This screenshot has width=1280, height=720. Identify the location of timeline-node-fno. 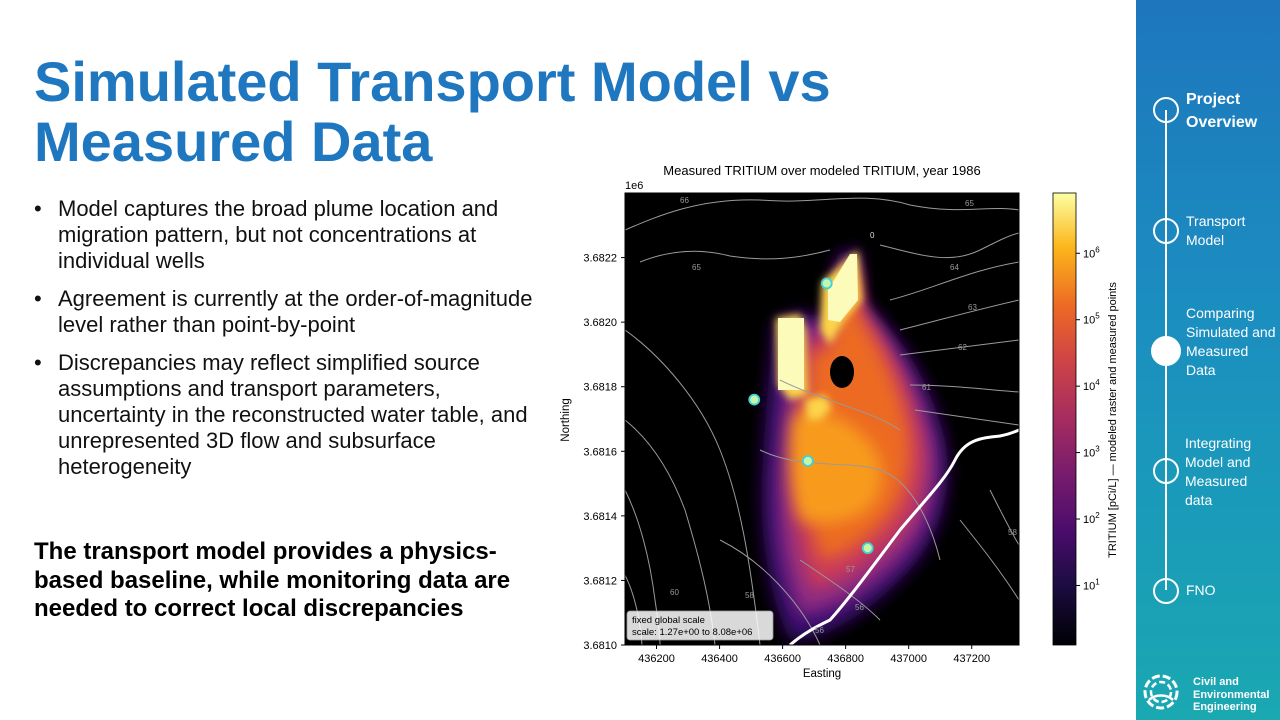
(1166, 591).